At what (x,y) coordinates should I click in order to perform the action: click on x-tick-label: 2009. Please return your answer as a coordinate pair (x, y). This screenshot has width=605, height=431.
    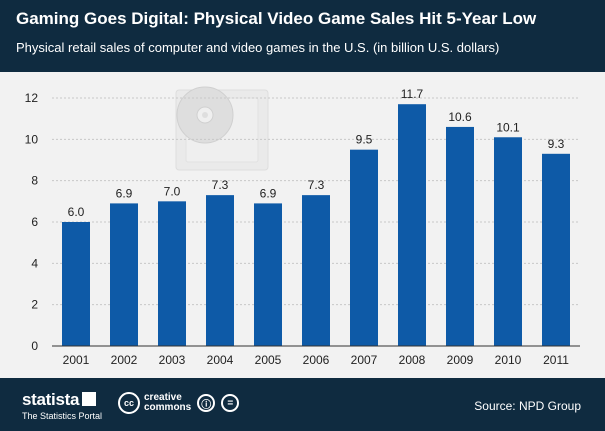
    Looking at the image, I should click on (460, 360).